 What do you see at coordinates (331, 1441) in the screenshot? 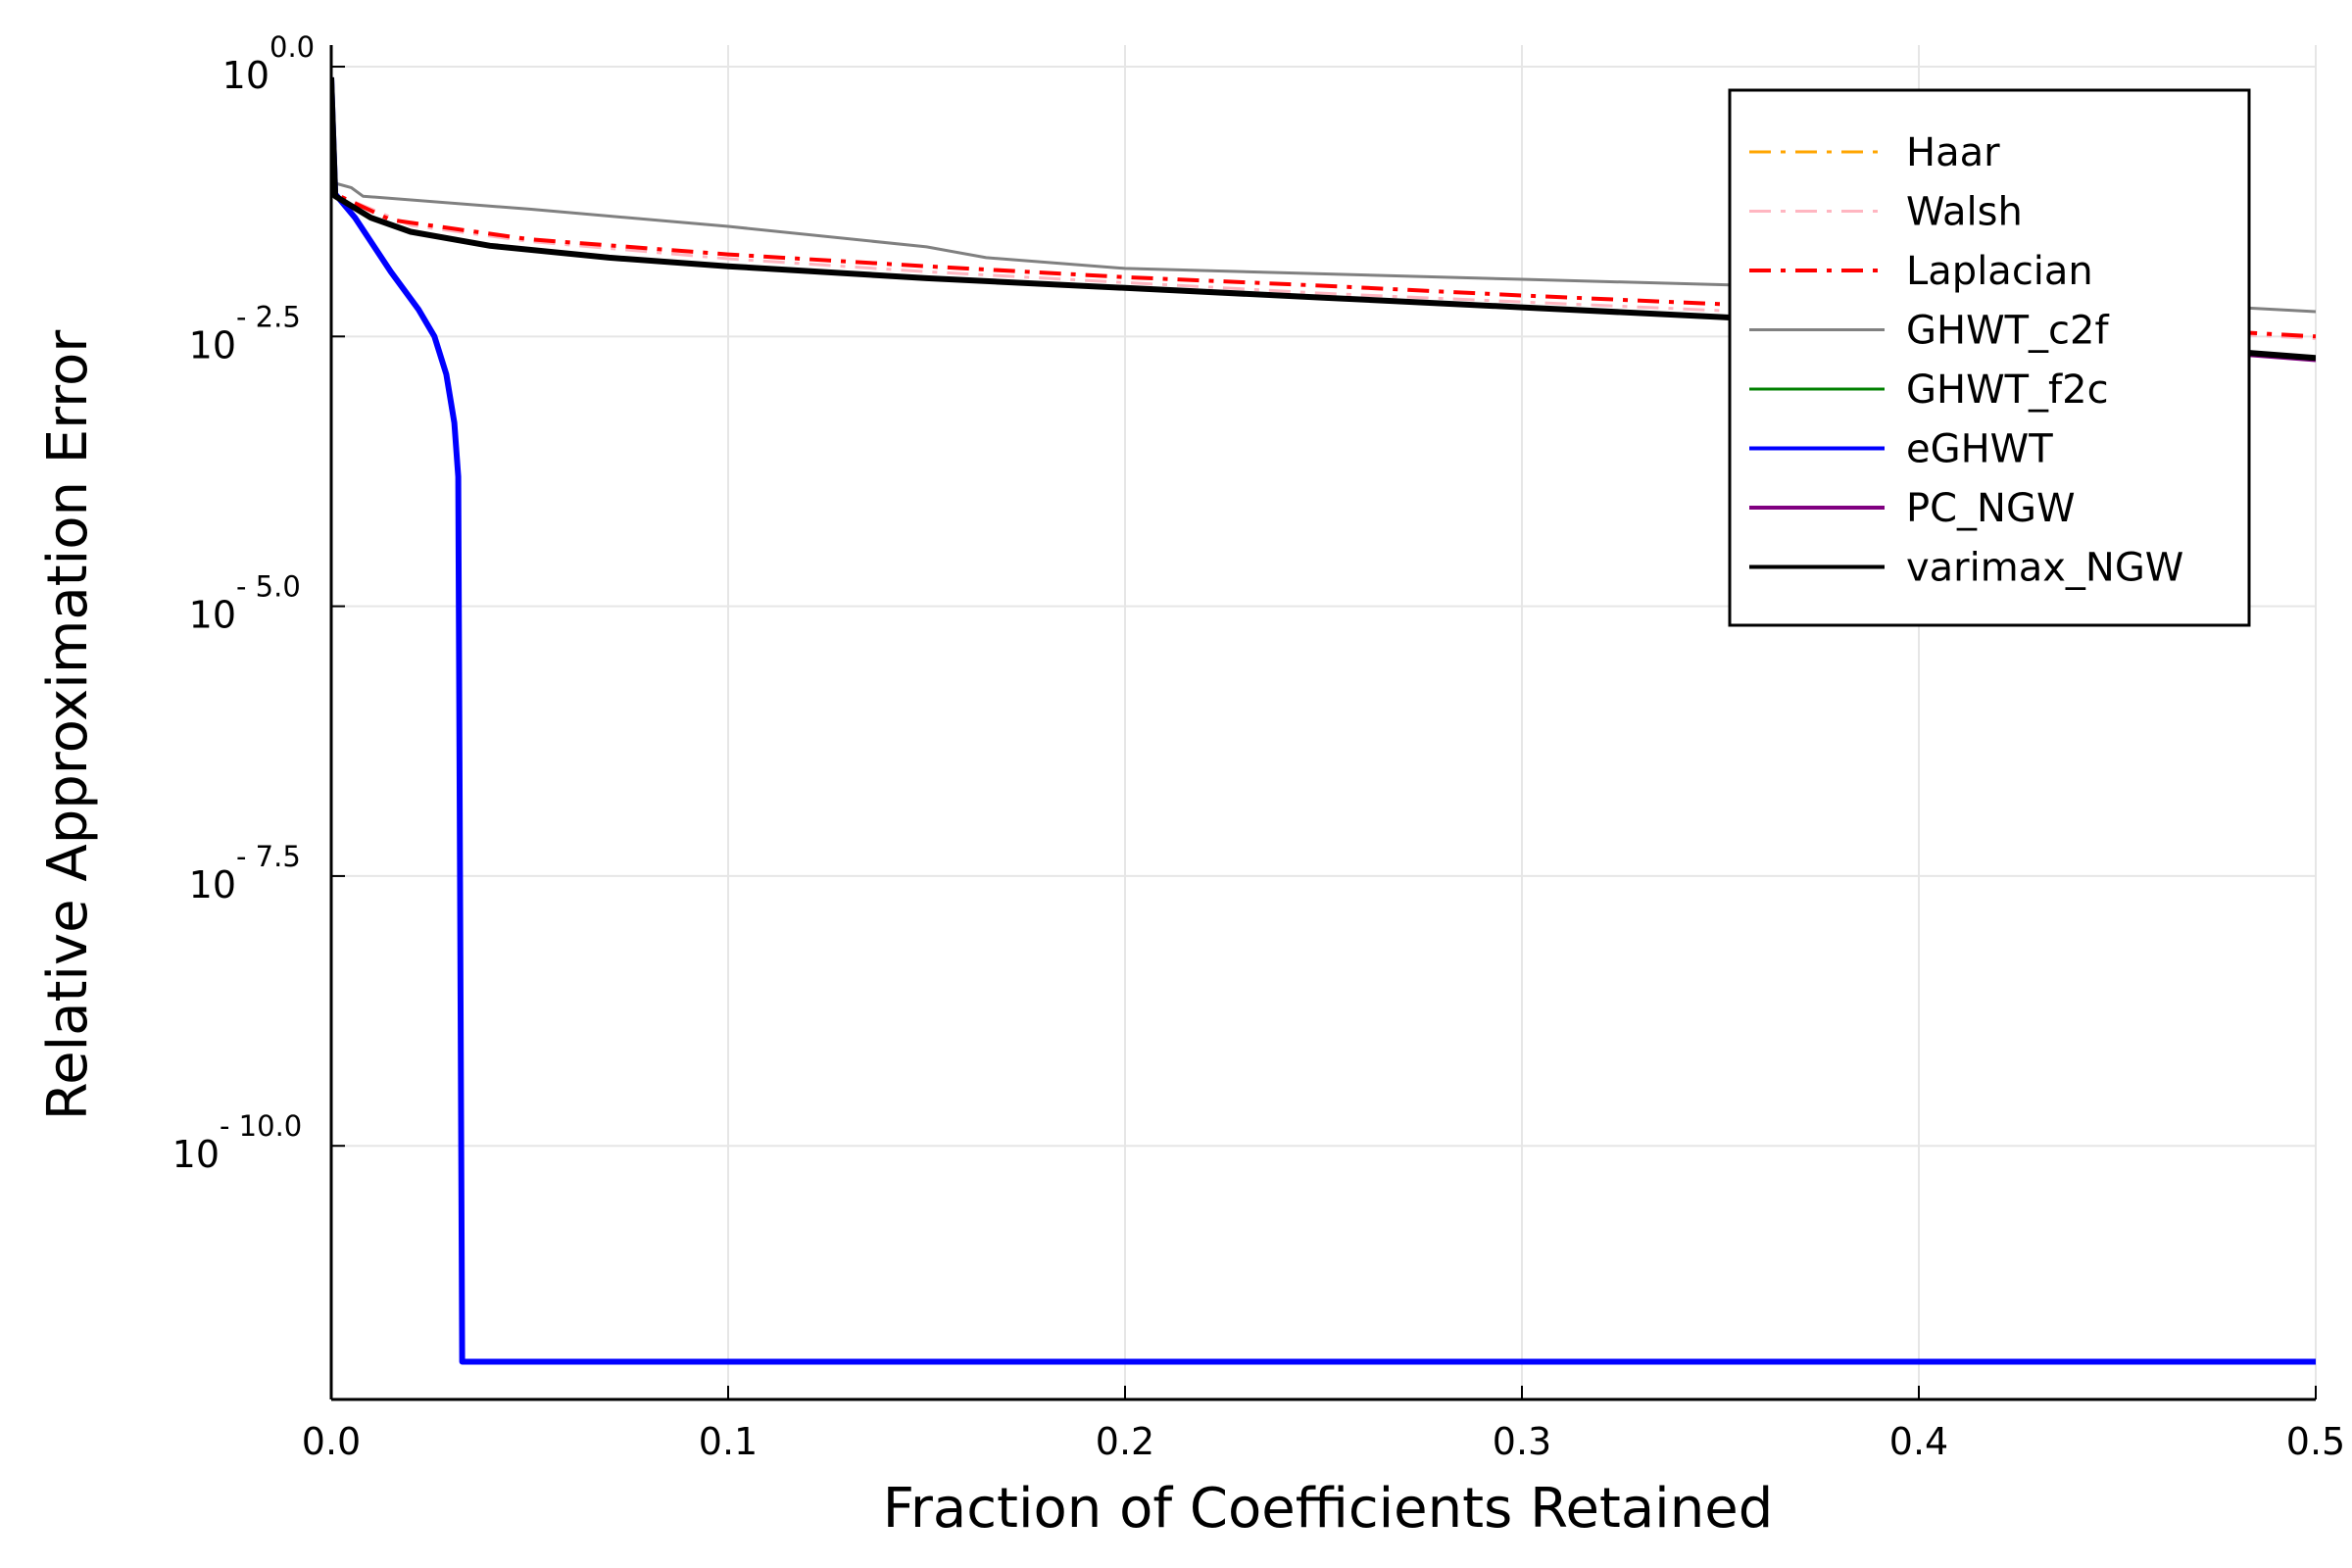
I see `x-tick-label: 0.0` at bounding box center [331, 1441].